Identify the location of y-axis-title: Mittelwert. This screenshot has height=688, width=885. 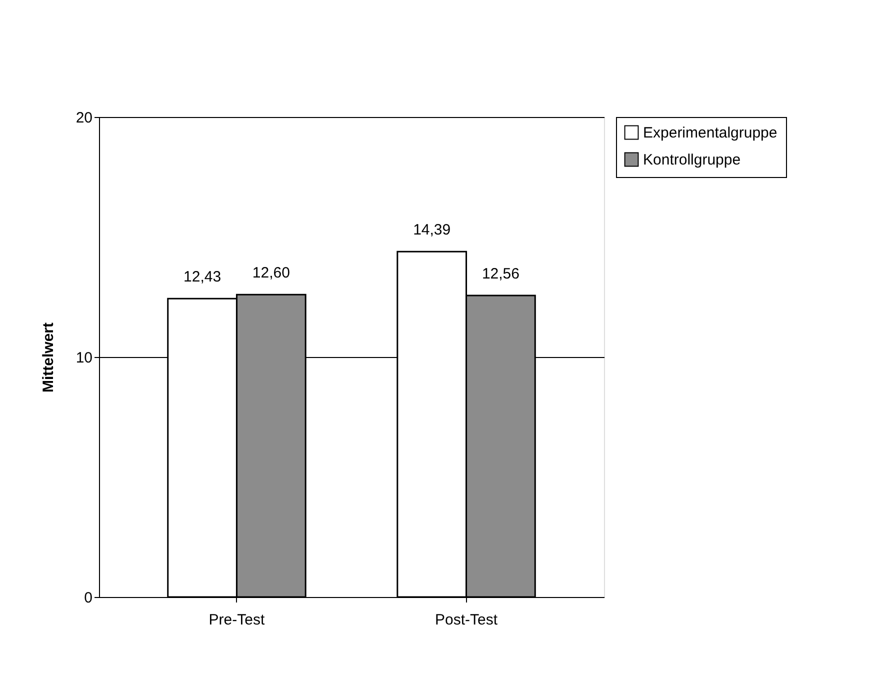
(48, 357).